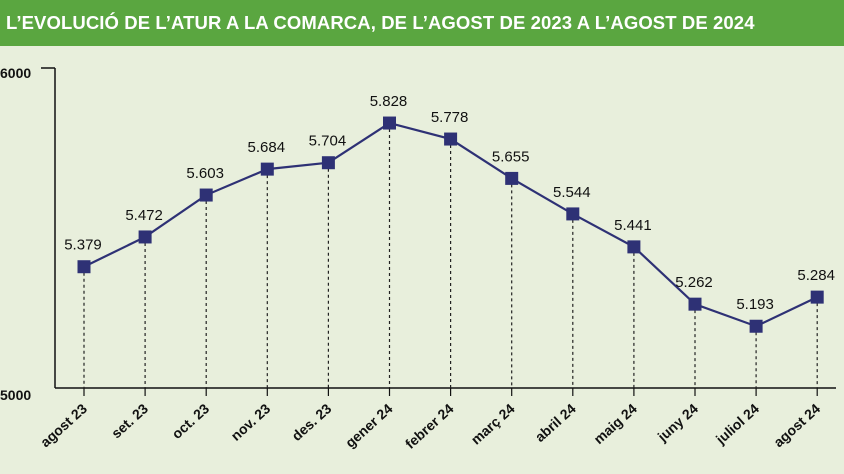 The width and height of the screenshot is (844, 474). I want to click on x-tick-label: febrer 24, so click(429, 426).